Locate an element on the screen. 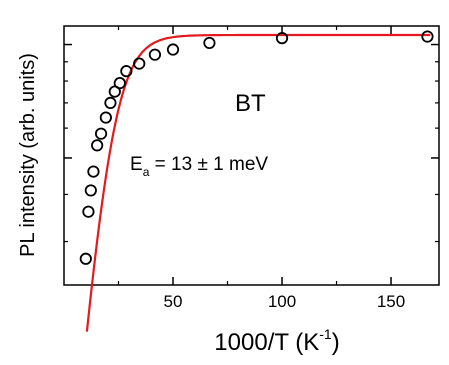 This screenshot has width=449, height=365. x-axis-label: 1000/T (K-1) is located at coordinates (276, 341).